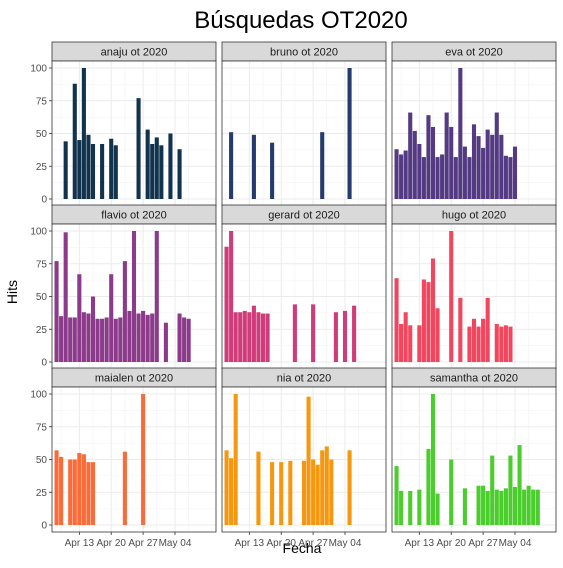 This screenshot has height=568, width=563. Describe the element at coordinates (133, 216) in the screenshot. I see `facet-strip-label: flavio ot 2020` at that location.